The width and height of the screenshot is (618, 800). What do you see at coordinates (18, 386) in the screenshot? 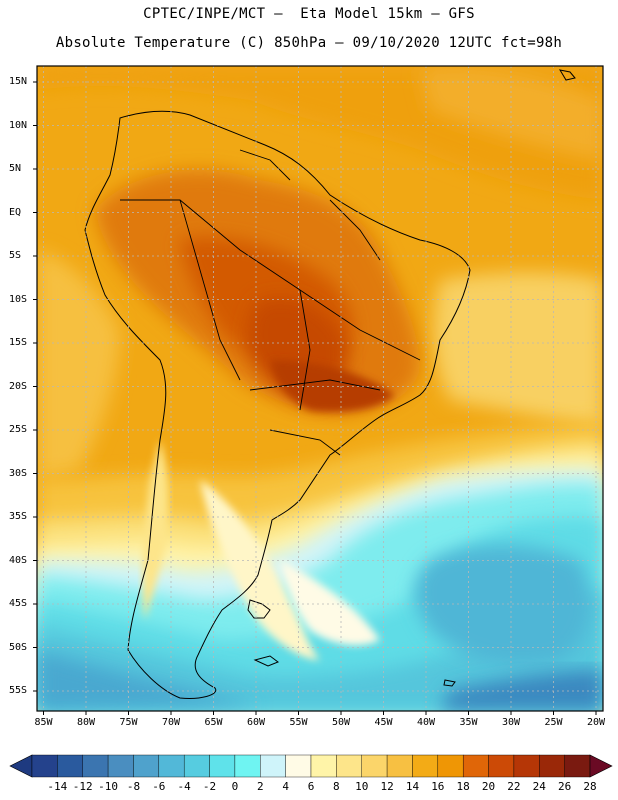
I see `lat-label: 20S` at bounding box center [18, 386].